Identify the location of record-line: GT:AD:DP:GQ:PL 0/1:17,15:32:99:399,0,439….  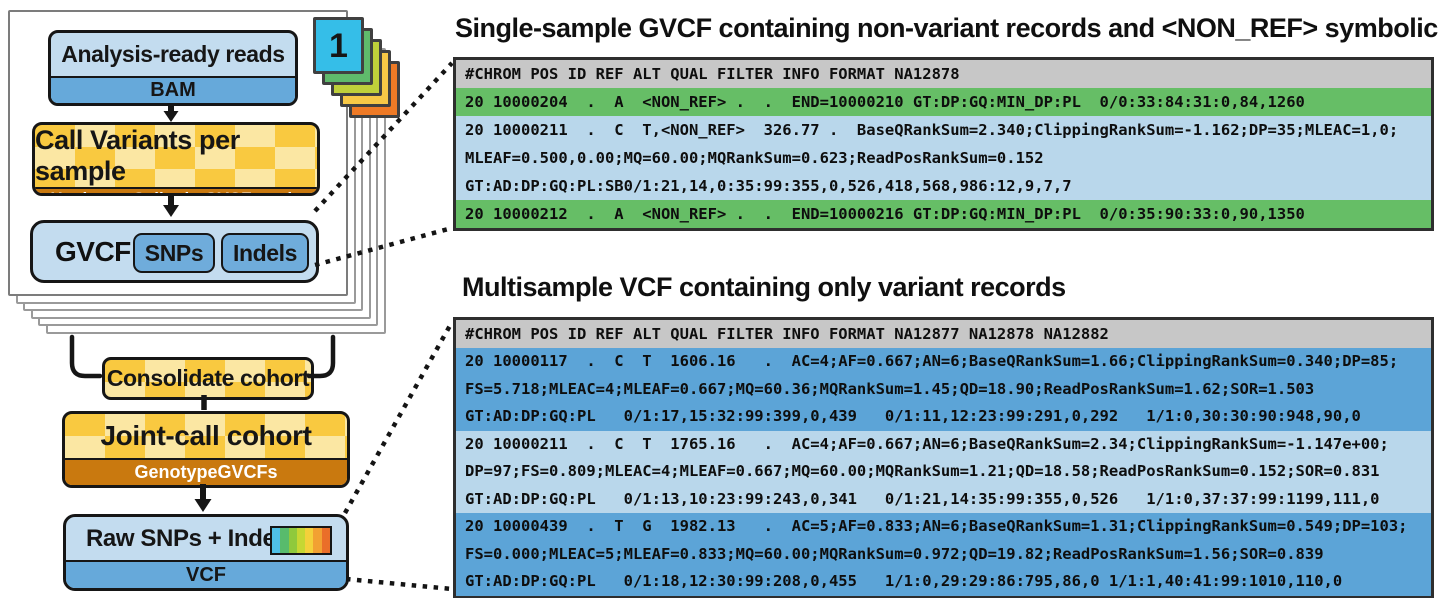
(913, 416).